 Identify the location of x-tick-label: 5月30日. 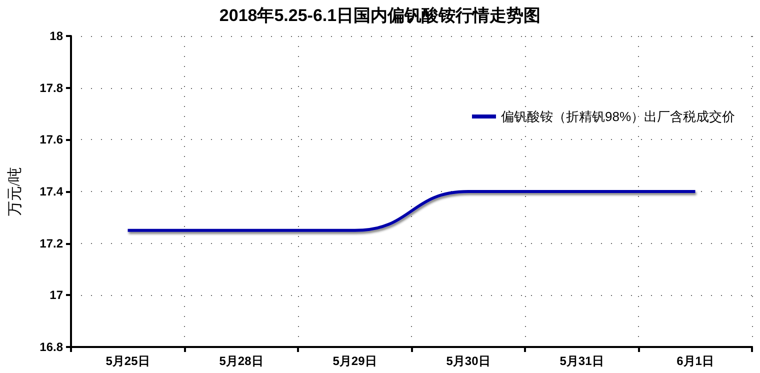
(468, 361).